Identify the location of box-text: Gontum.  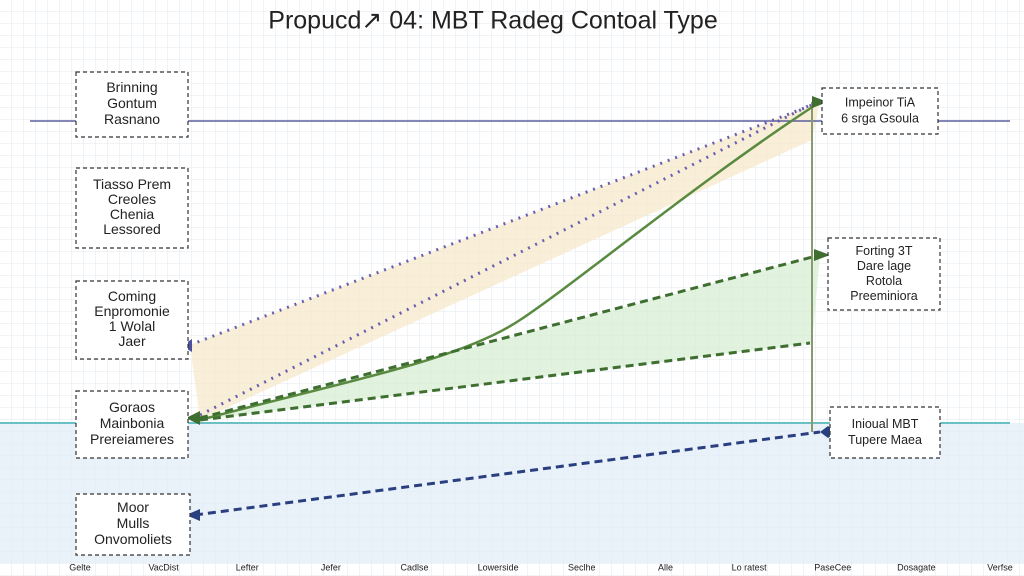
(132, 103).